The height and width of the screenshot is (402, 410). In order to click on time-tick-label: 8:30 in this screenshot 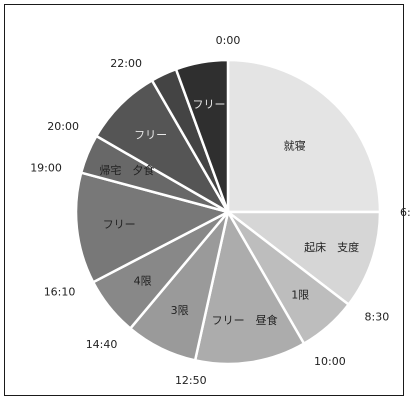, I will do `click(377, 317)`.